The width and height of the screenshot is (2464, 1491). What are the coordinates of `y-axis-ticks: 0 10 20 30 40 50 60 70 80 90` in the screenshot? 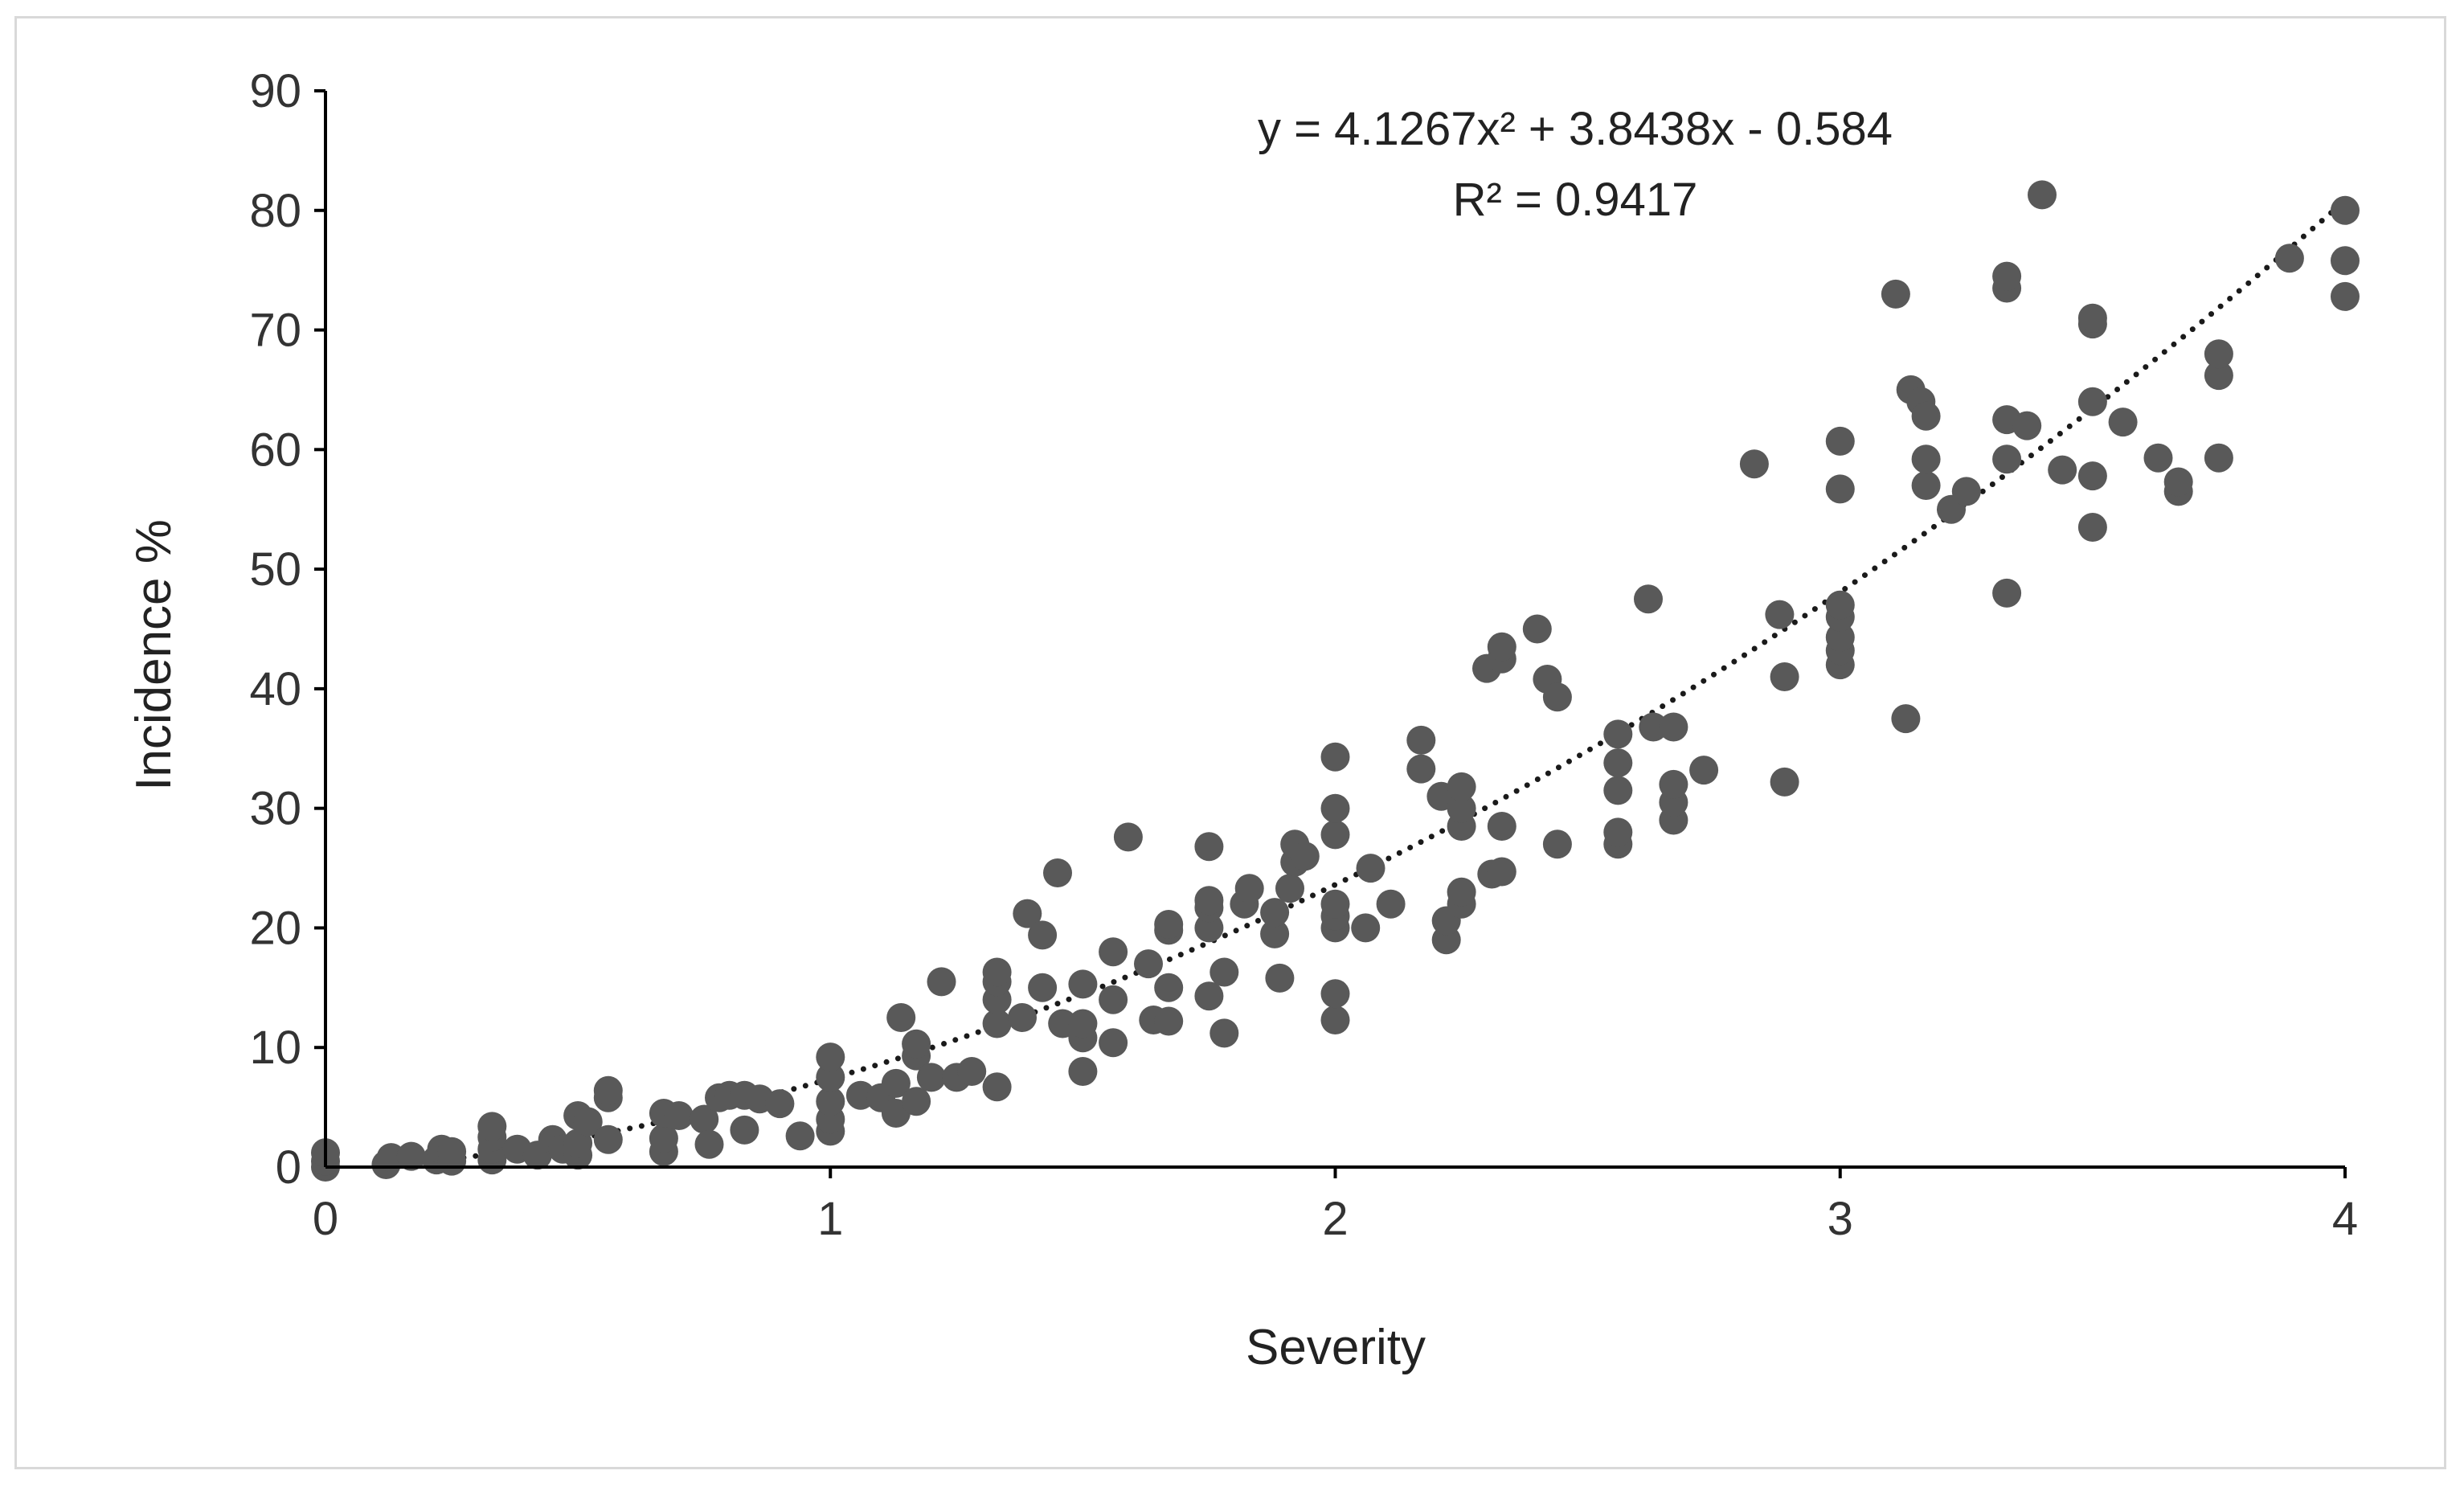 It's located at (287, 629).